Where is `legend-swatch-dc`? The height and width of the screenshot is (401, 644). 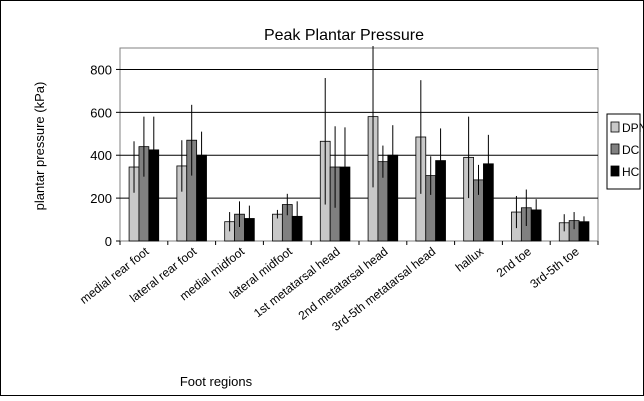 legend-swatch-dc is located at coordinates (615, 149).